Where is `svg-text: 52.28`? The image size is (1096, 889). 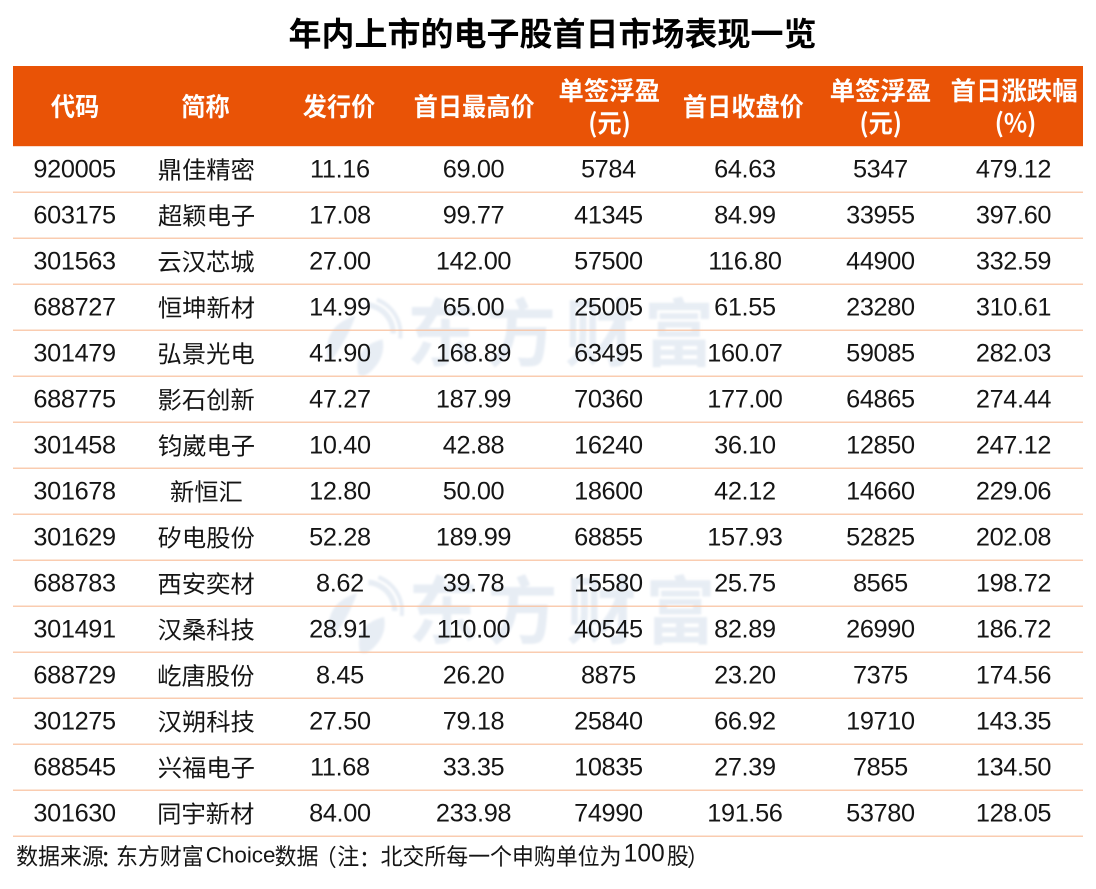 svg-text: 52.28 is located at coordinates (340, 538).